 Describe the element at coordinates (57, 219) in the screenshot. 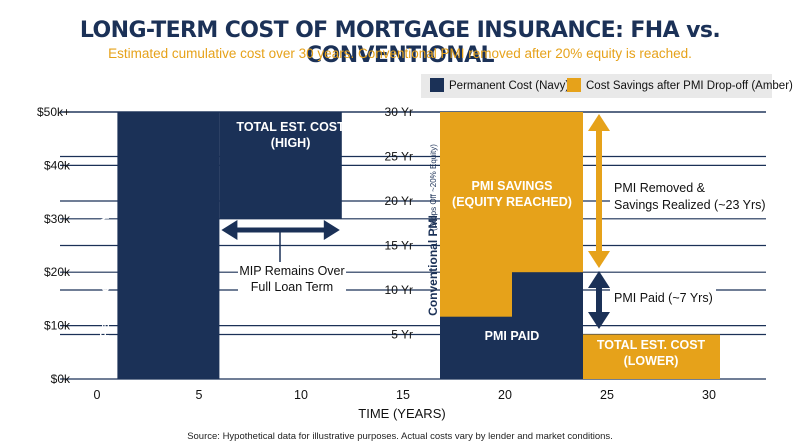

I see `left-axis-tick-label: $30k` at that location.